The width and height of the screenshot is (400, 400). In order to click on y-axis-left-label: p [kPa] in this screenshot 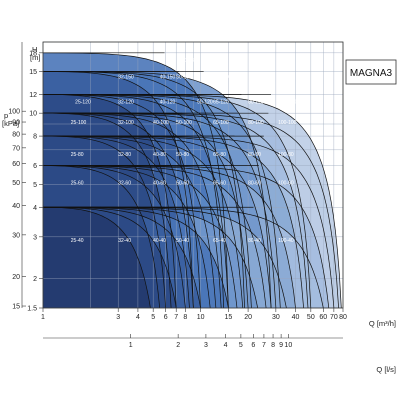, I will do `click(10, 119)`.